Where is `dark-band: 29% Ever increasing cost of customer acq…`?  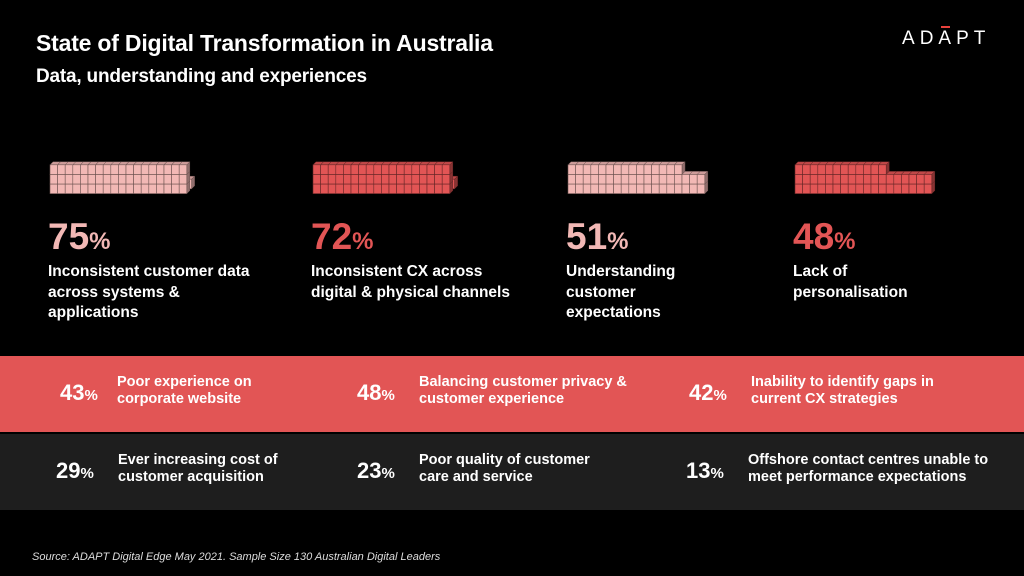 dark-band: 29% Ever increasing cost of customer acq… is located at coordinates (512, 472).